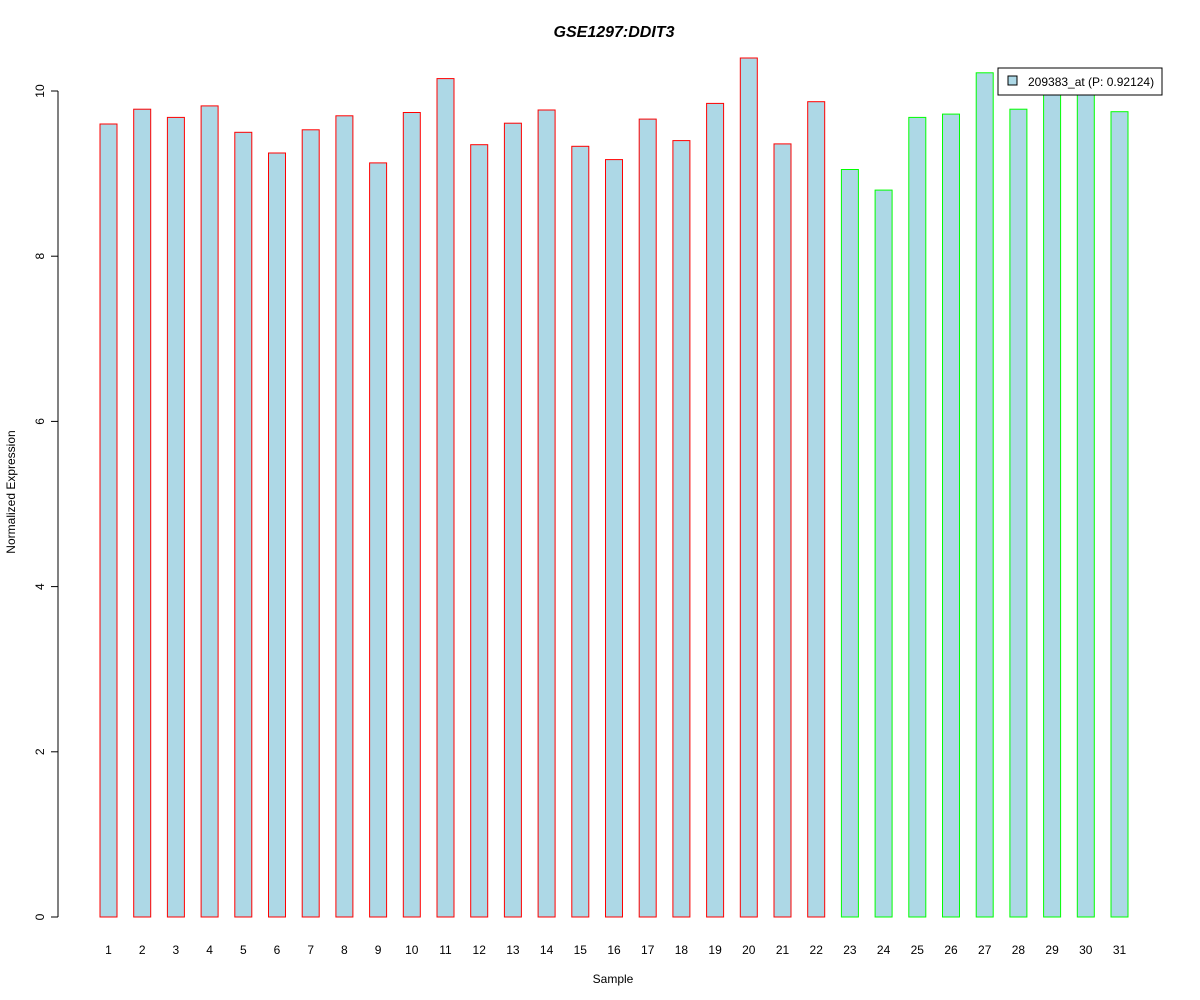  What do you see at coordinates (378, 950) in the screenshot?
I see `x-tick-label: 9` at bounding box center [378, 950].